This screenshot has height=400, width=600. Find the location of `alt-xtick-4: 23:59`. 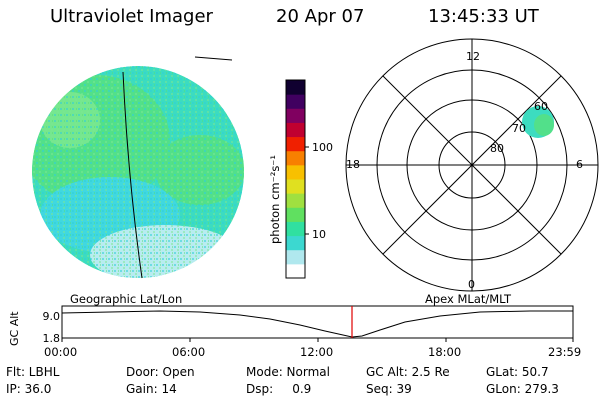

alt-xtick-4: 23:59 is located at coordinates (565, 352).